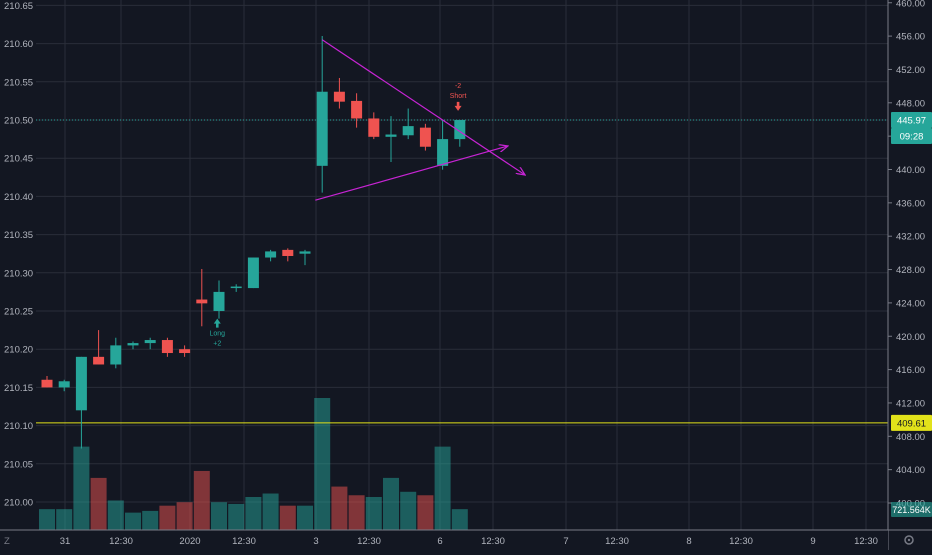 The width and height of the screenshot is (932, 555). What do you see at coordinates (565, 541) in the screenshot?
I see `time-axis-tick-label: 7` at bounding box center [565, 541].